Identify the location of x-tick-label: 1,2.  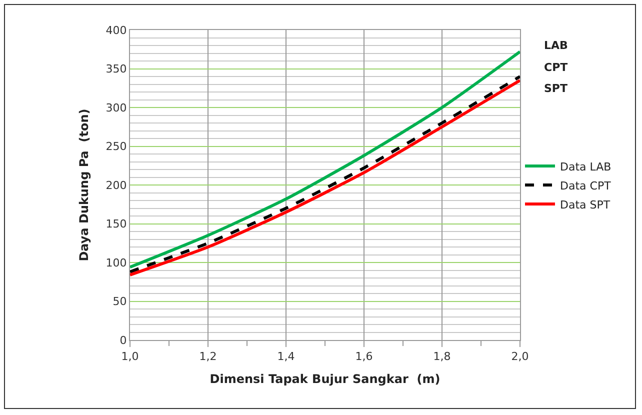
(208, 357).